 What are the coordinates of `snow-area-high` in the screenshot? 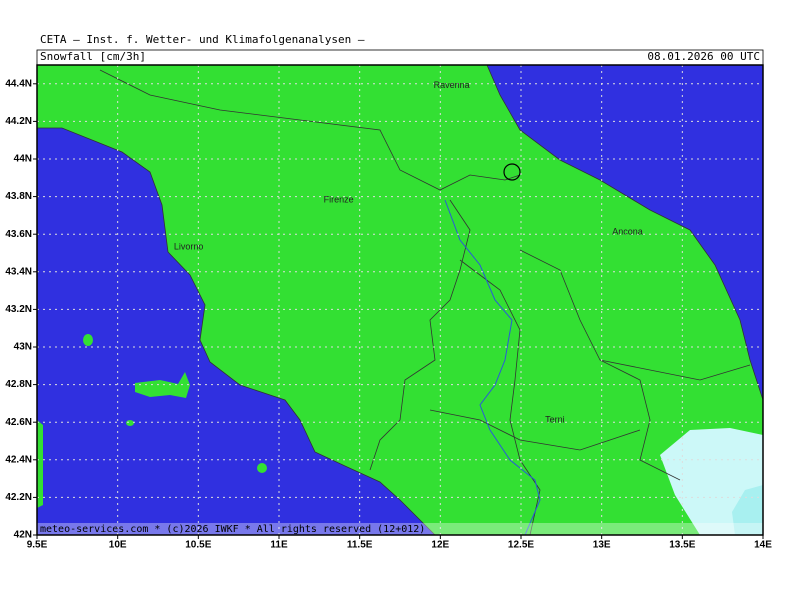 It's located at (747, 510).